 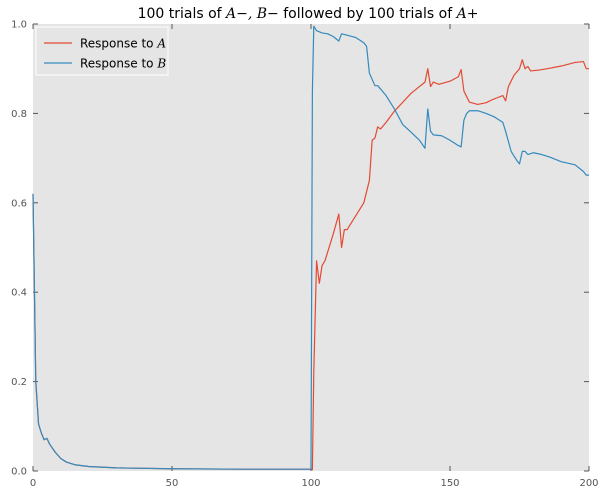 I want to click on legend-label-b: Response to B, so click(x=123, y=64).